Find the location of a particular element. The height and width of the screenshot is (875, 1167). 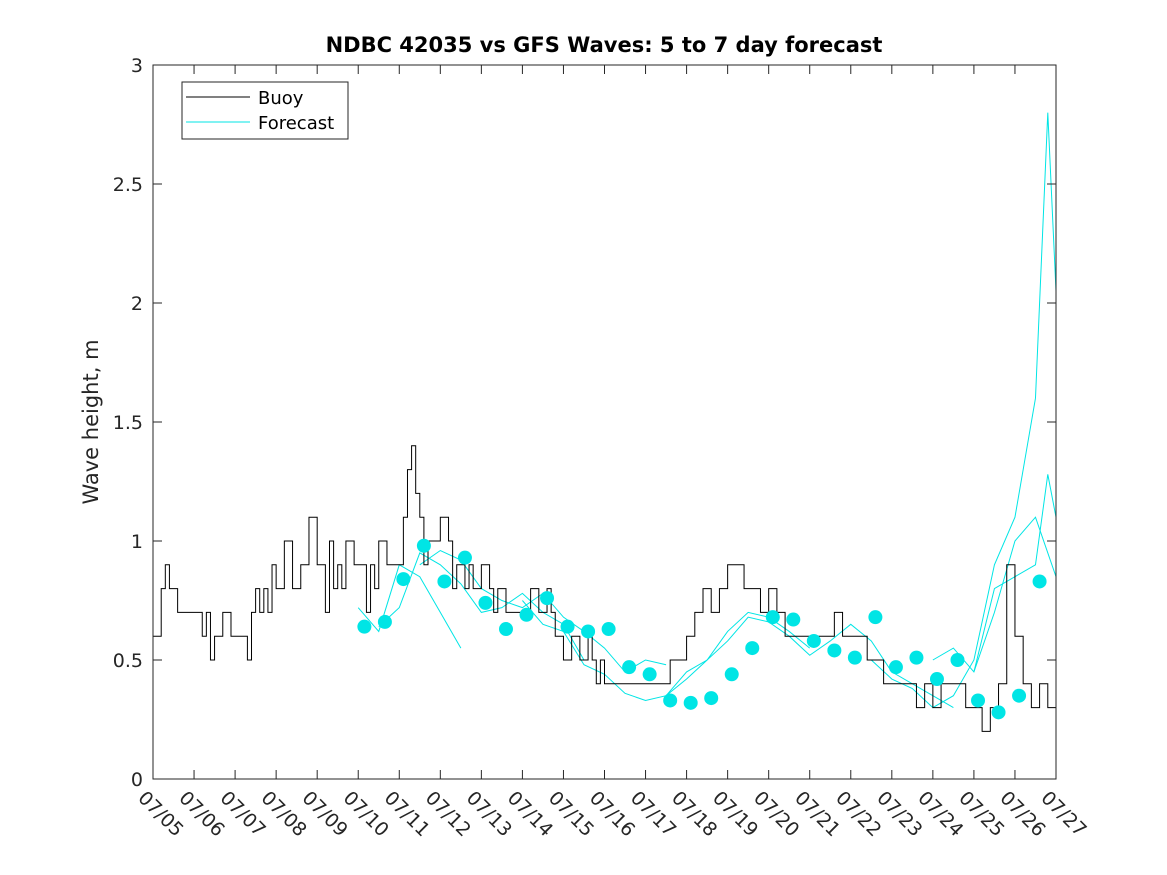

x-tick-label: 07/23 is located at coordinates (899, 814).